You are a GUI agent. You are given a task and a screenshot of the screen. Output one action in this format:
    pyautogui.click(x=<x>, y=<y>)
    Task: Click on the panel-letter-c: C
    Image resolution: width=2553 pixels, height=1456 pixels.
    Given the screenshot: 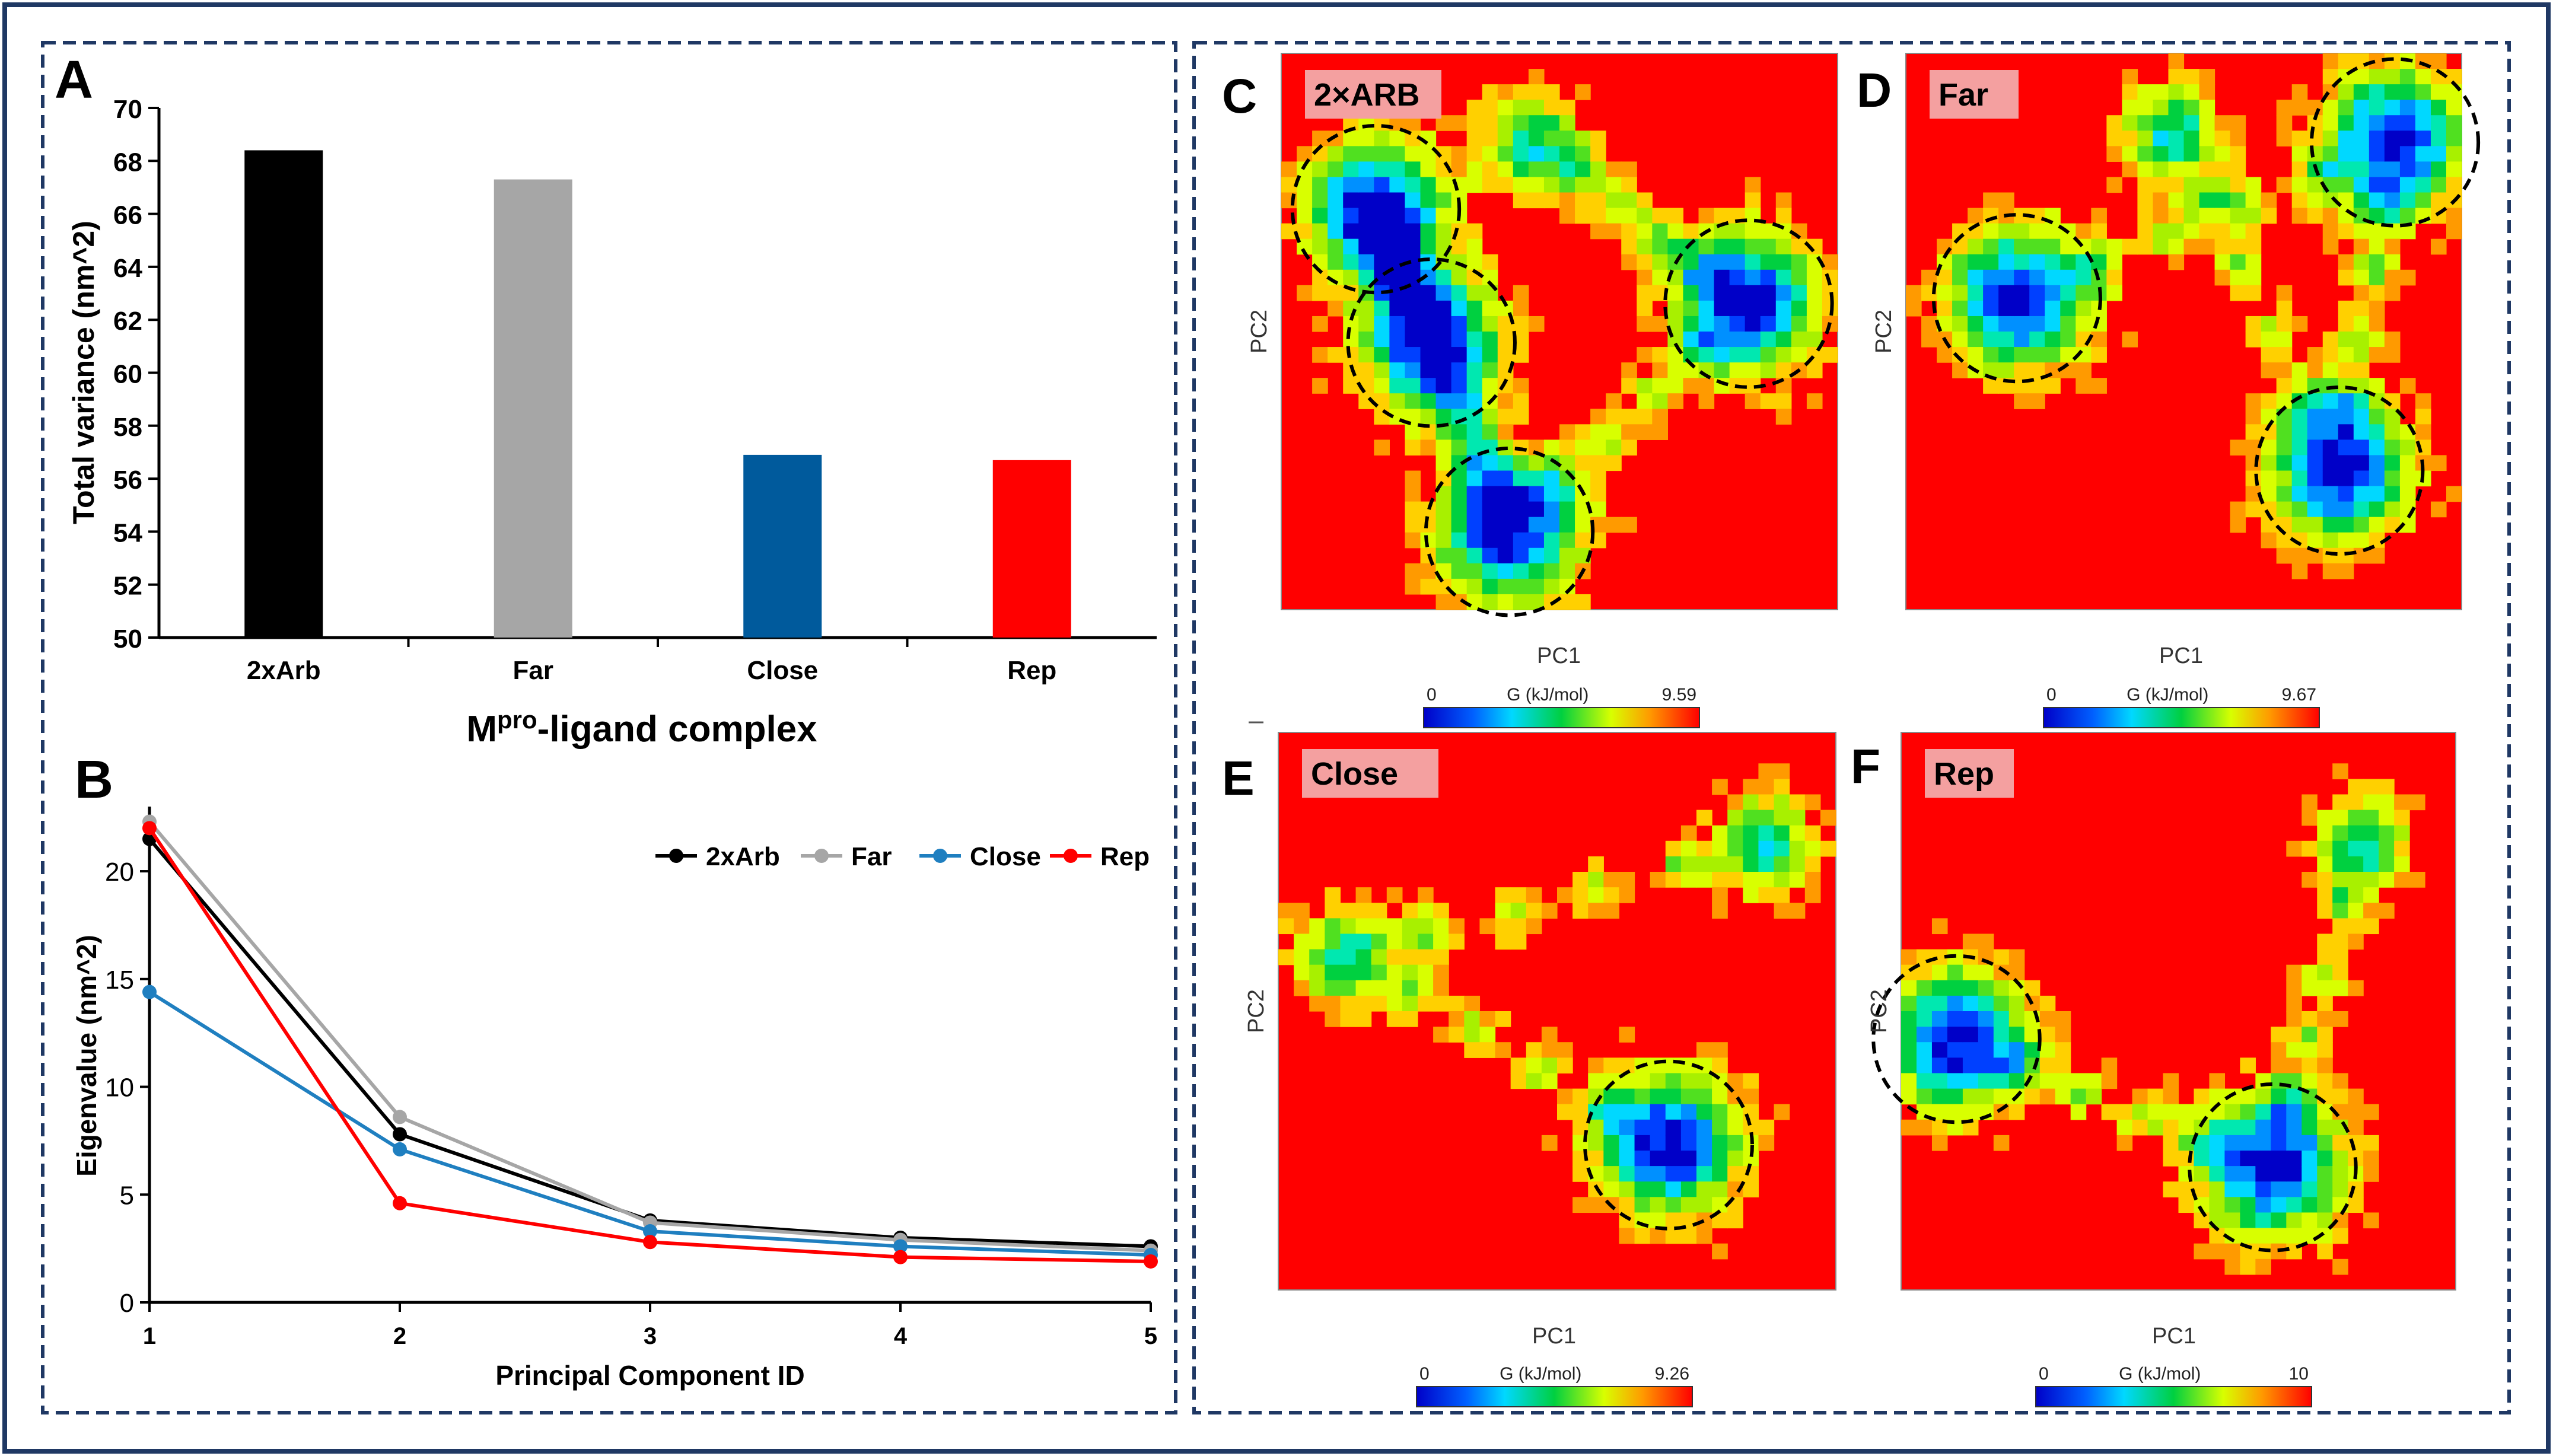 What is the action you would take?
    pyautogui.click(x=1239, y=96)
    